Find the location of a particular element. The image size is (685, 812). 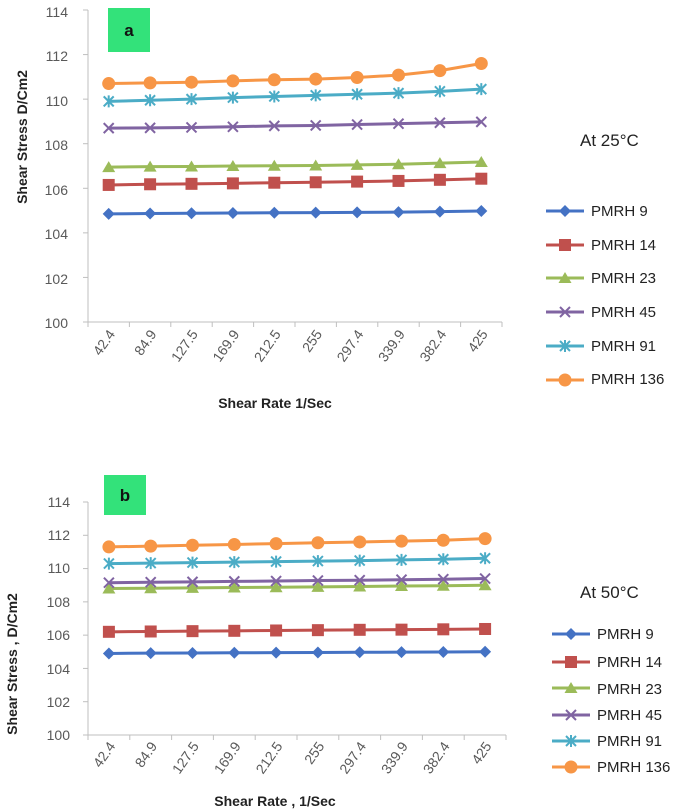

panel-a-y-tick: 106 is located at coordinates (57, 190).